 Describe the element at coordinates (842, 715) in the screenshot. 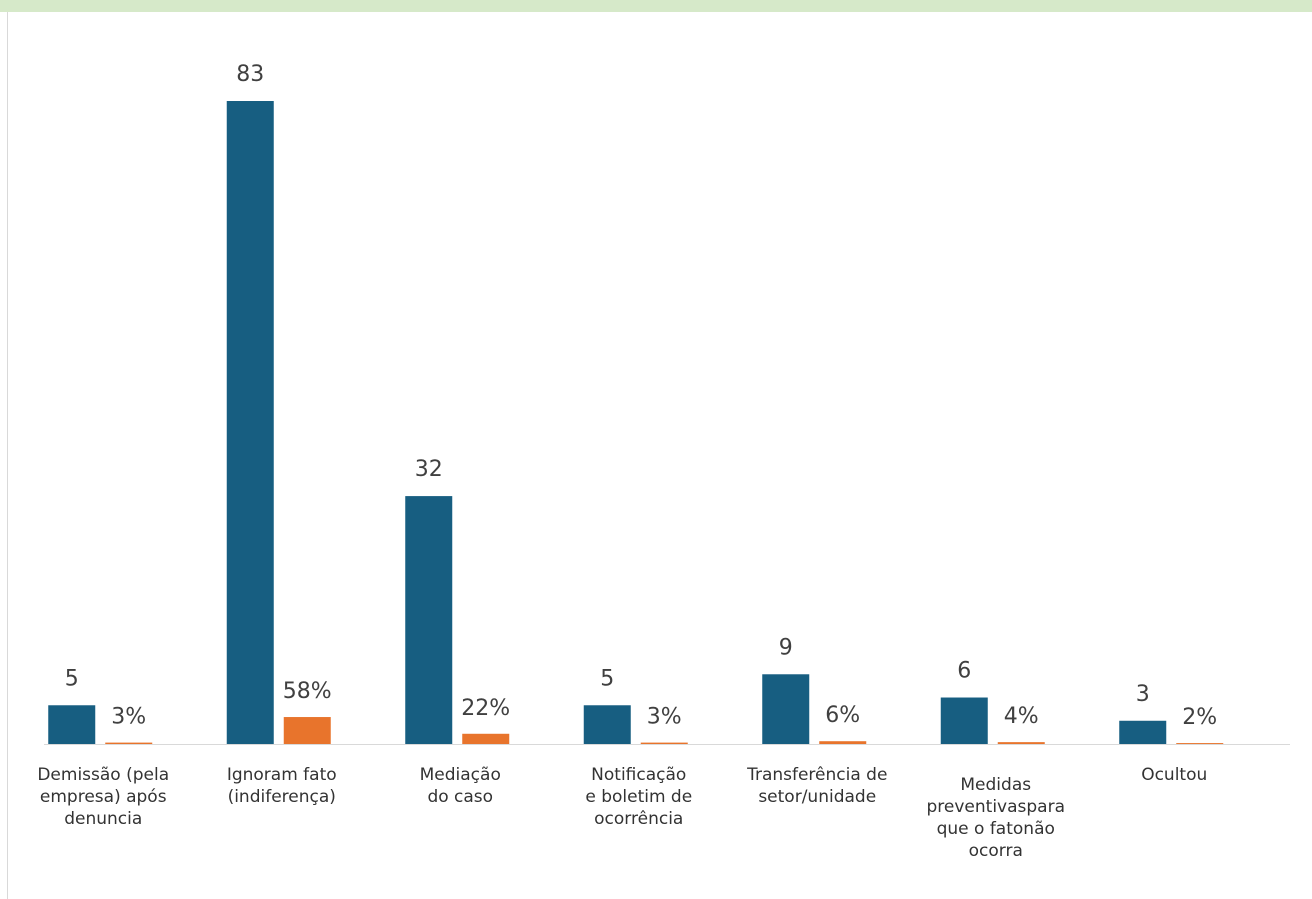

I see `data-label-percent: 6%` at that location.